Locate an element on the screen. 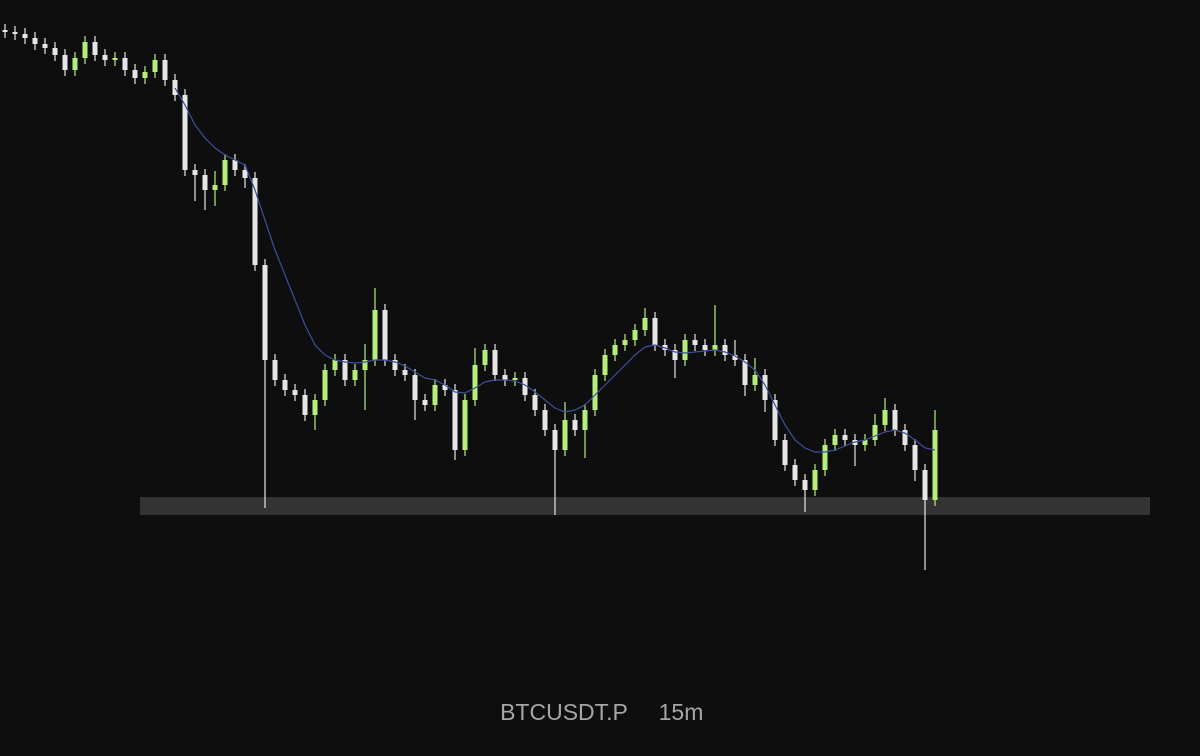 The image size is (1200, 756). symbol-label: BTCUSDT.P is located at coordinates (564, 712).